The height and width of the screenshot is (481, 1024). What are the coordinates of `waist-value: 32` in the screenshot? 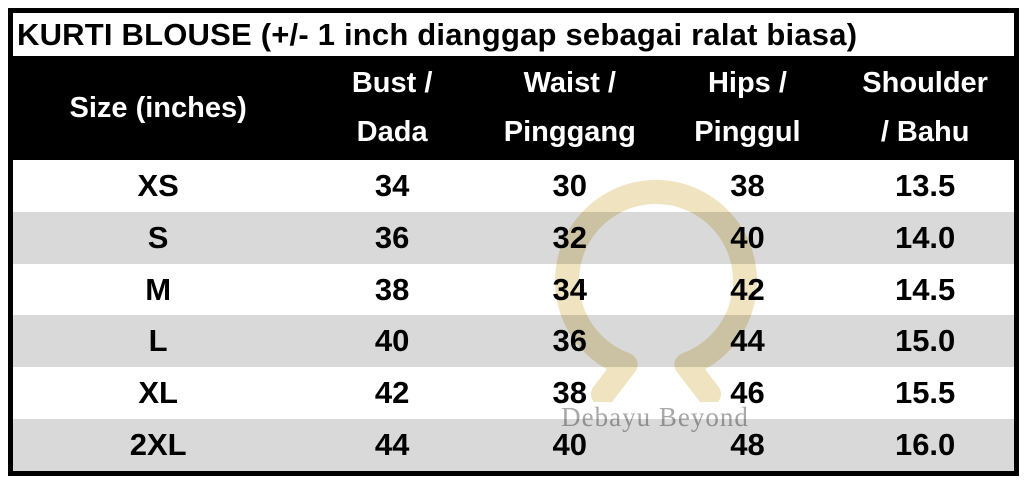 It's located at (570, 237).